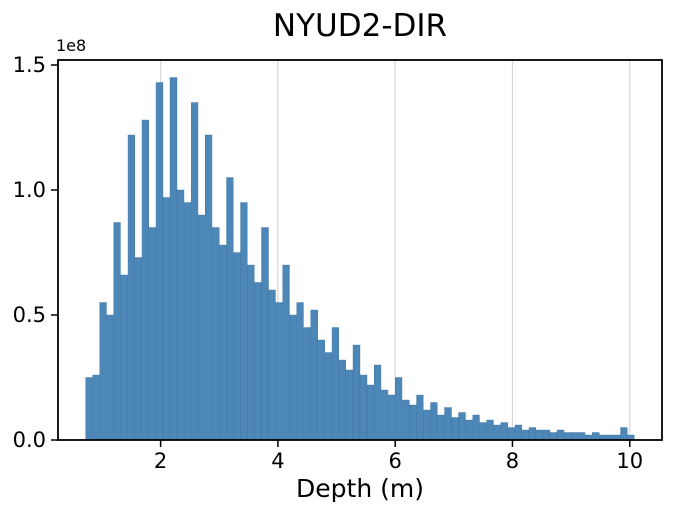 This screenshot has width=680, height=530. Describe the element at coordinates (71, 45) in the screenshot. I see `y-axis-offset-label: 1e8` at that location.